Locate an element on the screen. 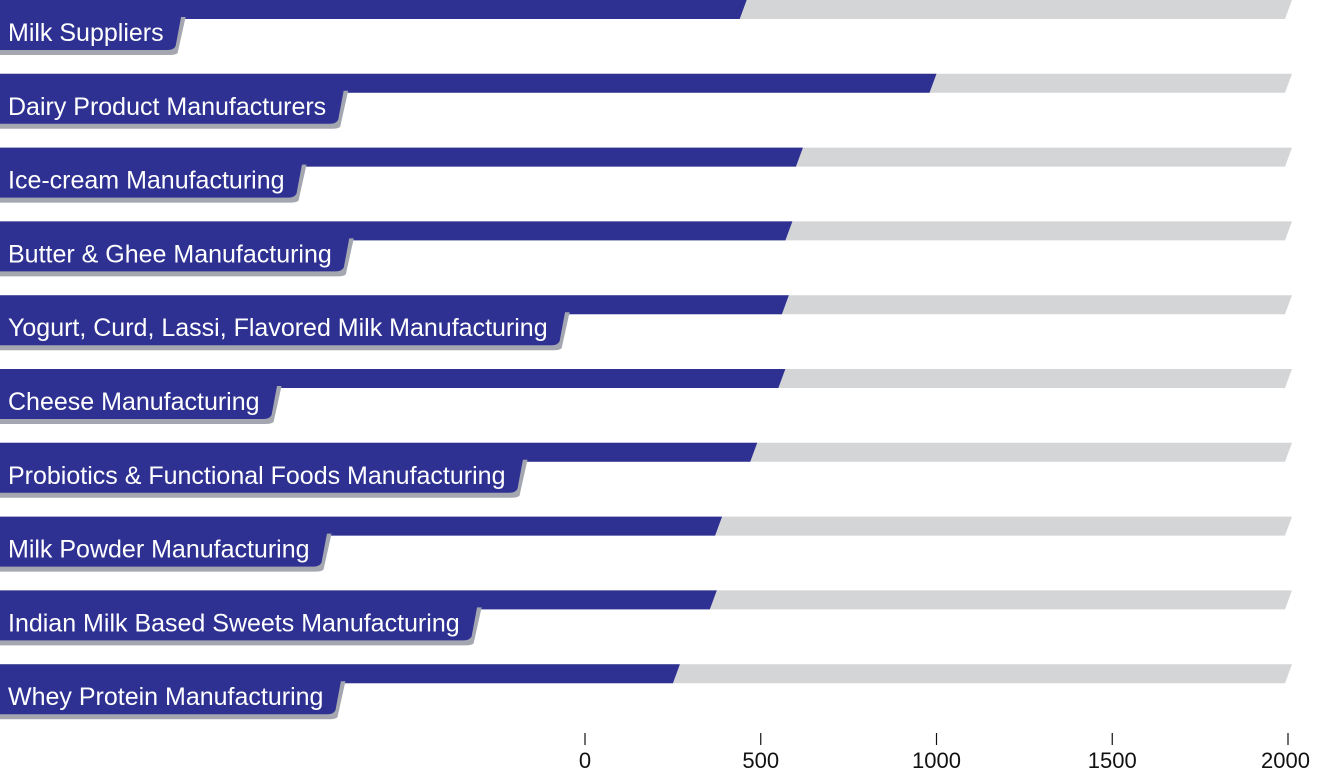 The image size is (1326, 773). x-tick: 1500 is located at coordinates (1112, 753).